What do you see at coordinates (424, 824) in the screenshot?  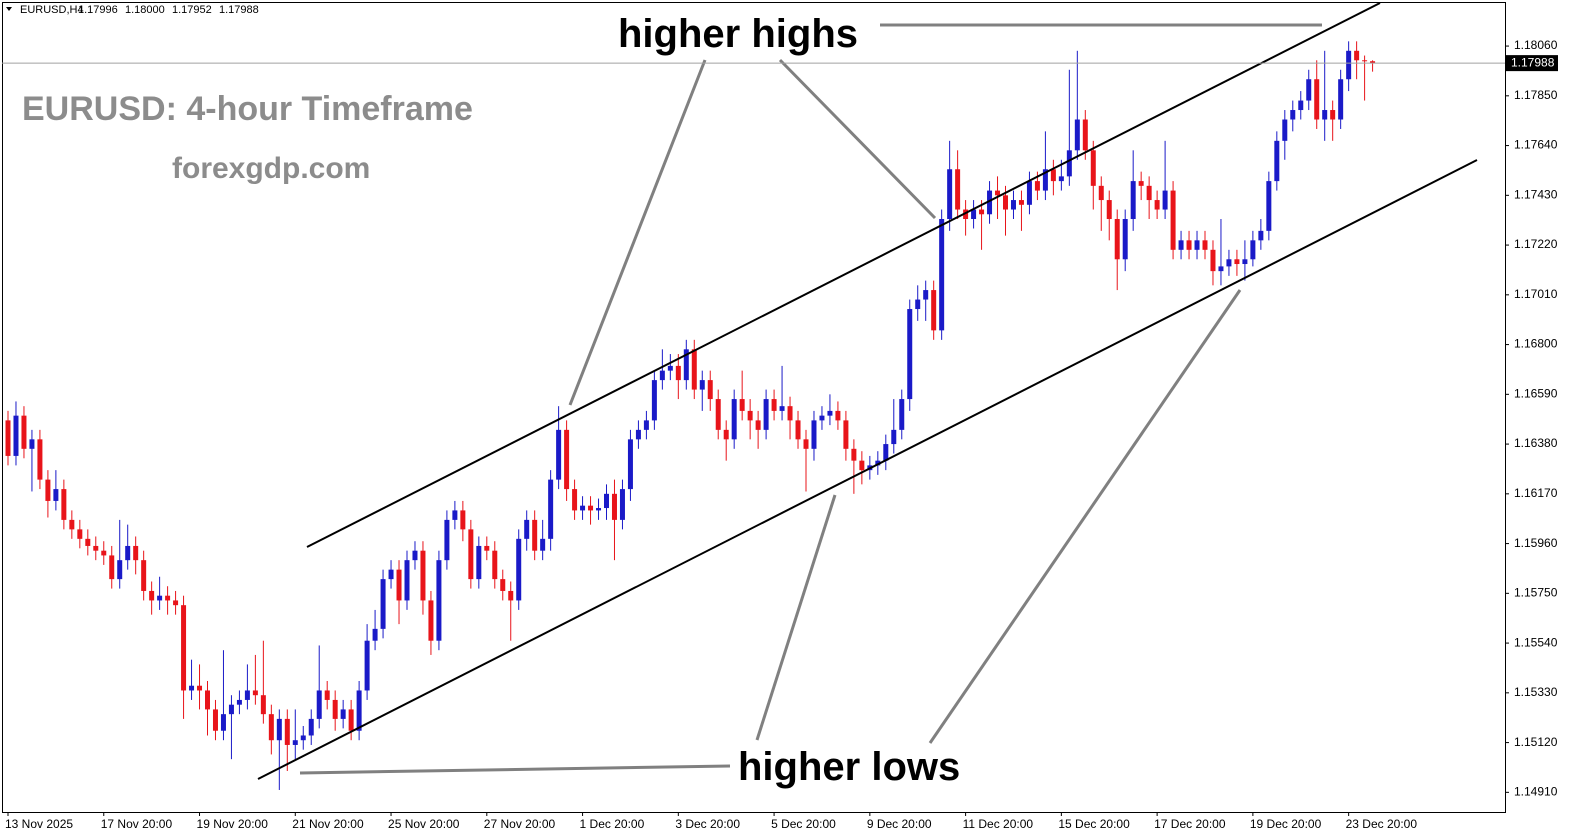 I see `x-tick-label: 25 Nov 20:00` at bounding box center [424, 824].